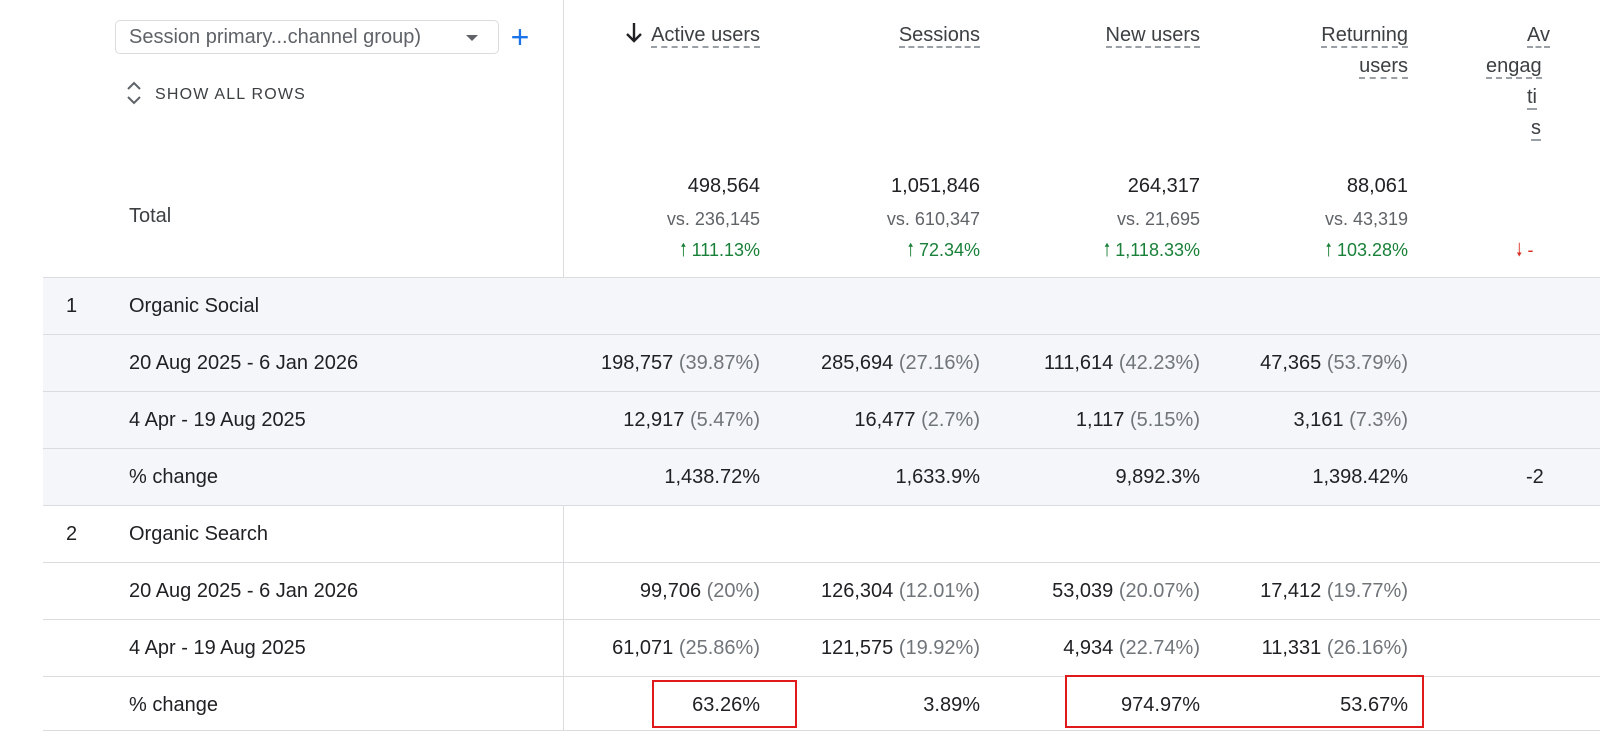 The width and height of the screenshot is (1600, 747). I want to click on total-active-users: 498,564 vs. 236,145 🠑 111.13%, so click(675, 217).